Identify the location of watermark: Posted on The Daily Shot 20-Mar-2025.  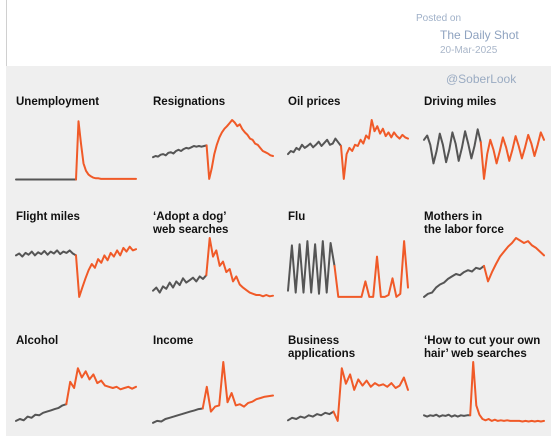
(471, 33).